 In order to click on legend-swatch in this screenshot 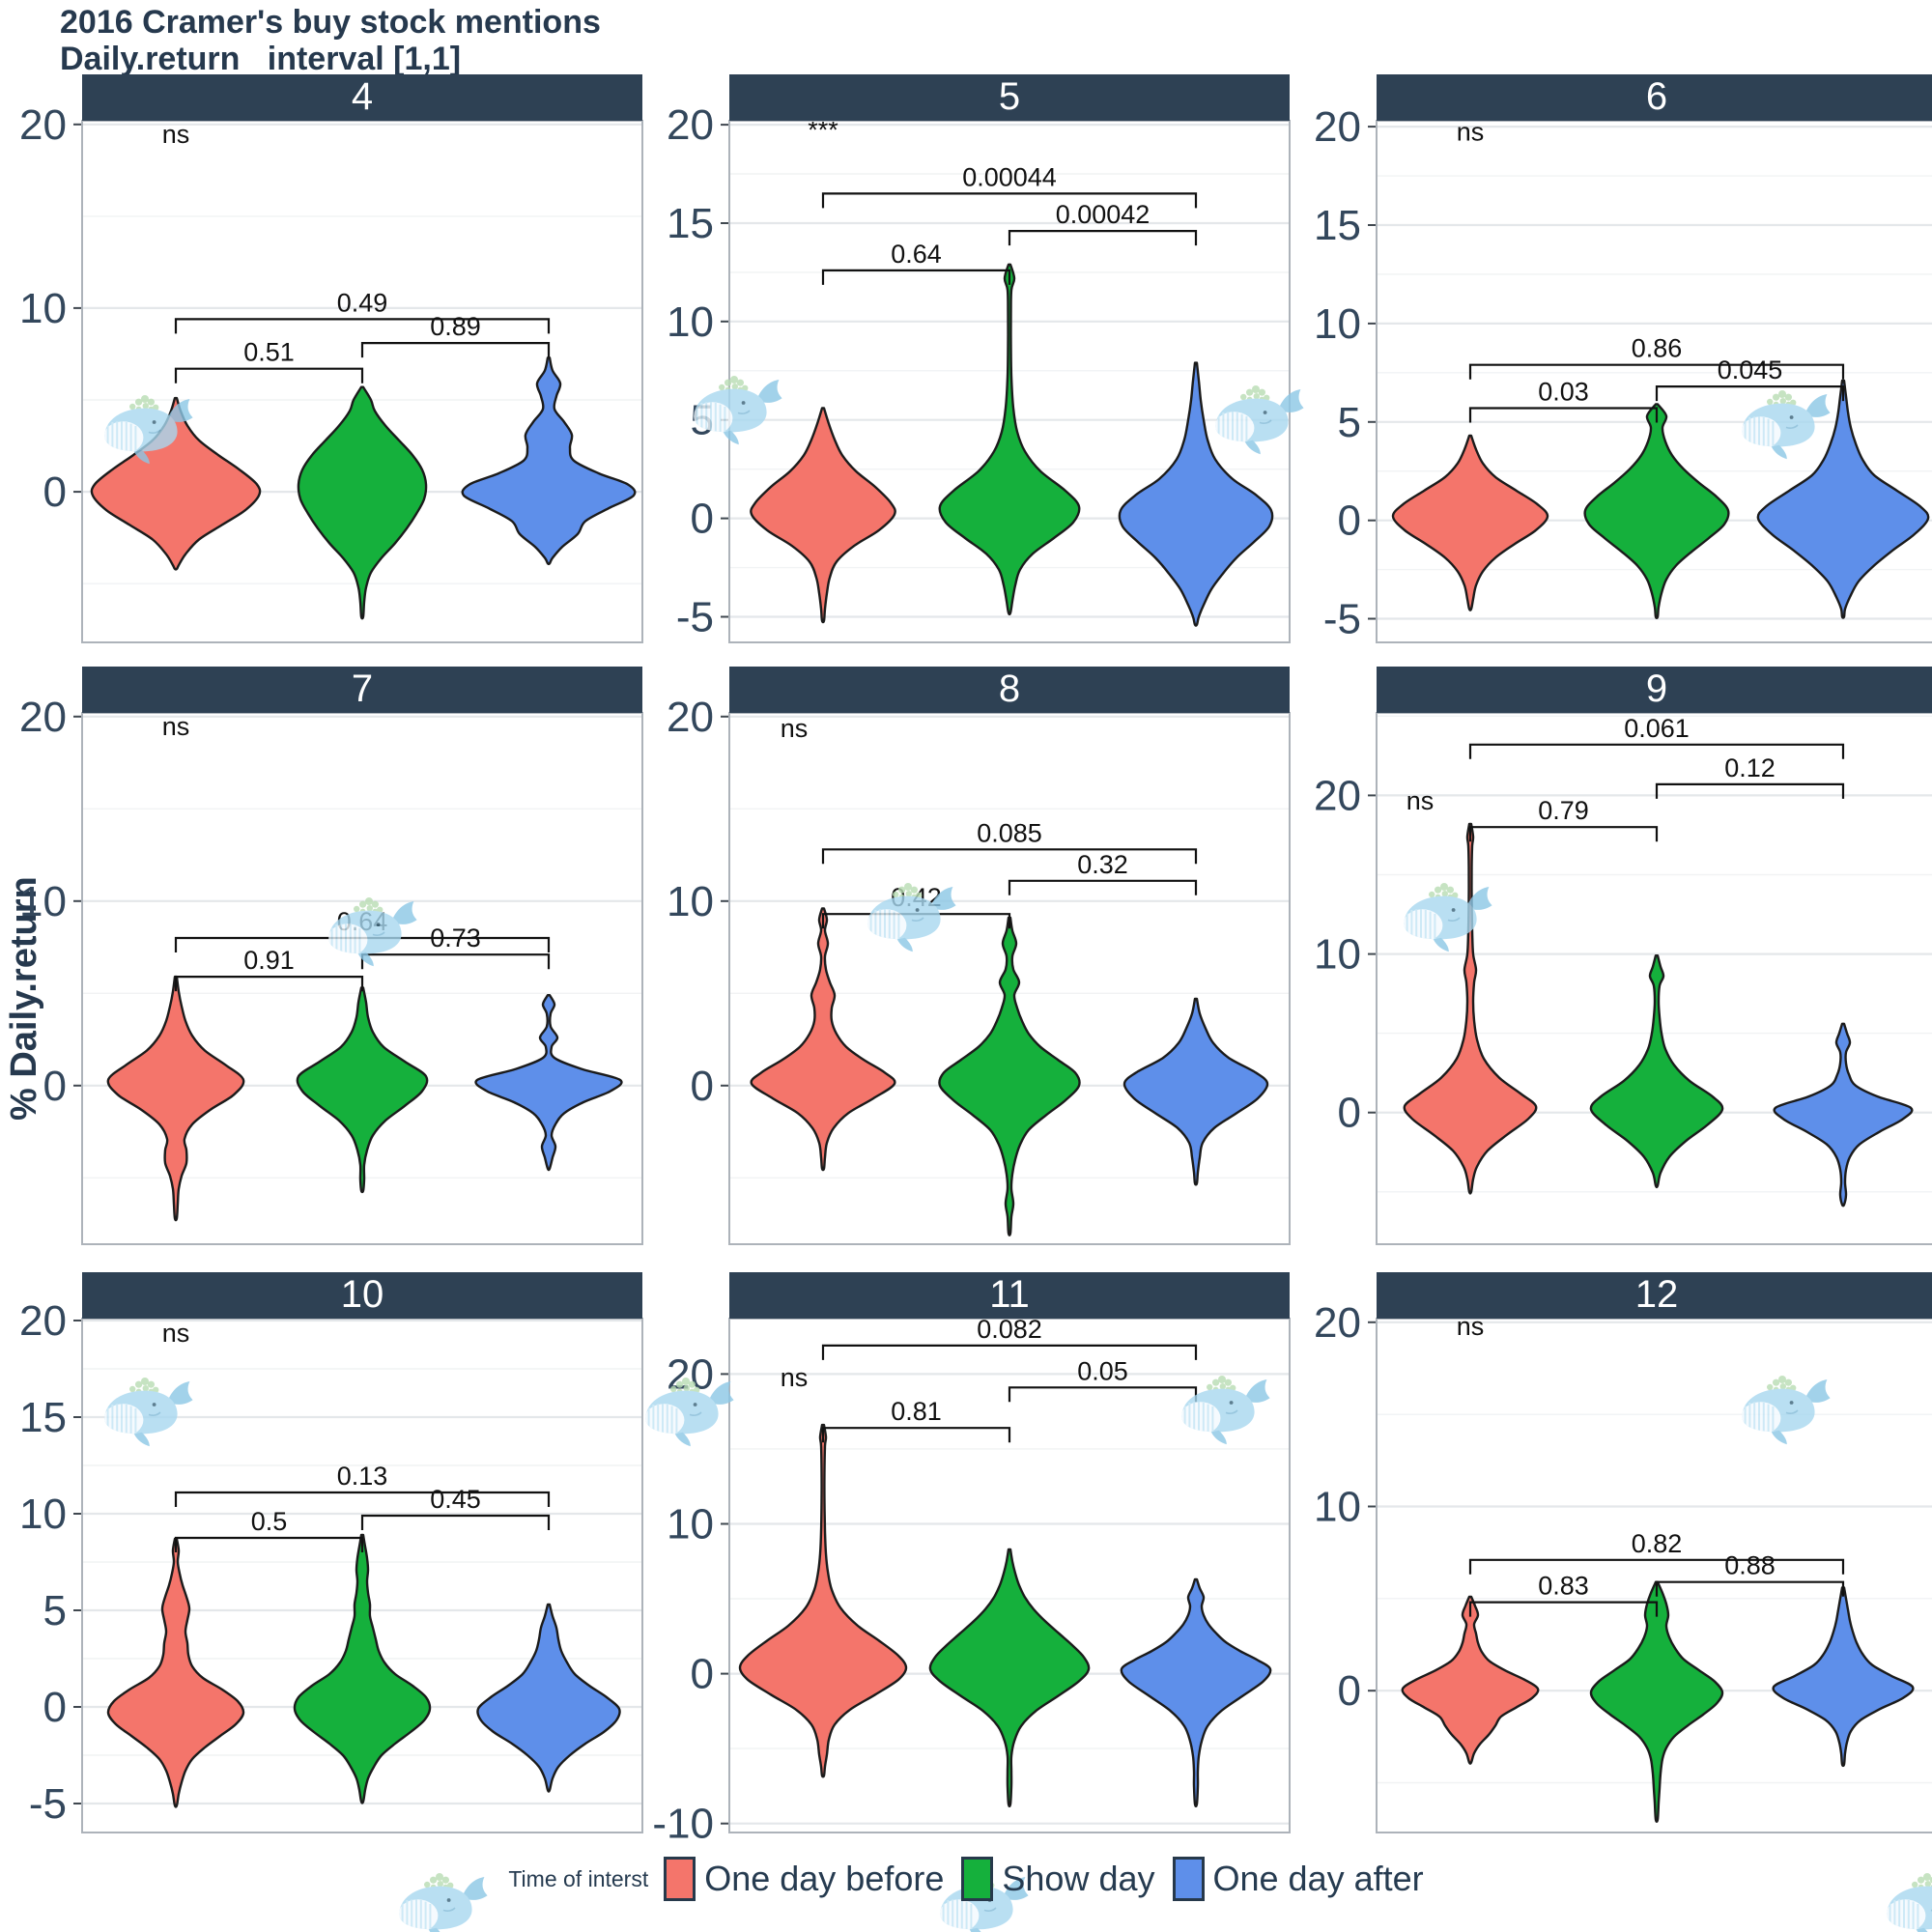, I will do `click(680, 1879)`.